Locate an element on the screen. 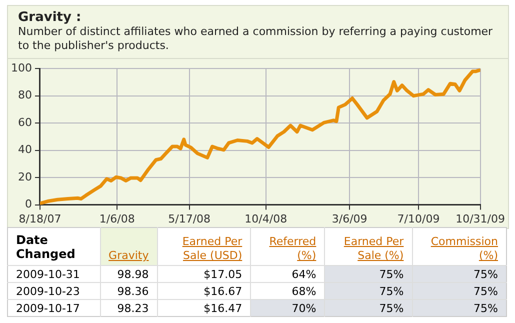 The height and width of the screenshot is (323, 515). x-tick-label: 10/31/09 is located at coordinates (480, 219).